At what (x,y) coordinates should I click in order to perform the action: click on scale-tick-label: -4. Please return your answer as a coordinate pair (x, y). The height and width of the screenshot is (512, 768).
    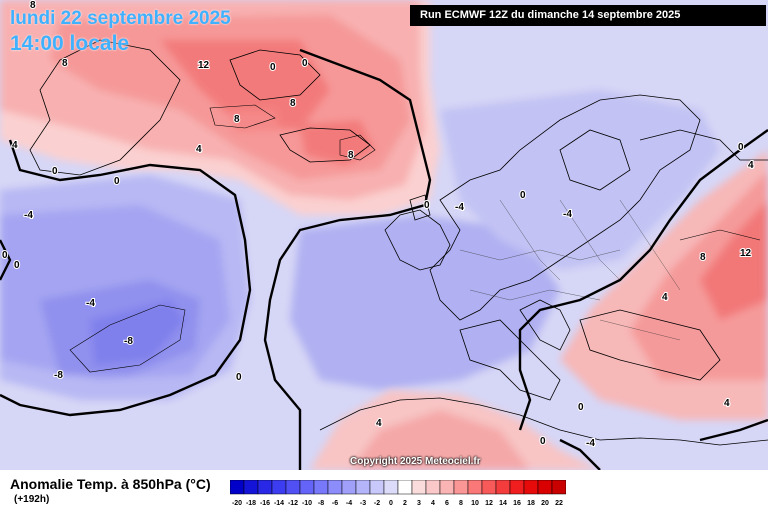
    Looking at the image, I should click on (349, 503).